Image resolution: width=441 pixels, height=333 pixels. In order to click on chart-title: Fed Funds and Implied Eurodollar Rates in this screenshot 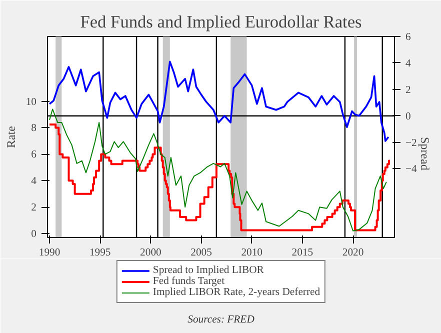, I will do `click(221, 22)`.